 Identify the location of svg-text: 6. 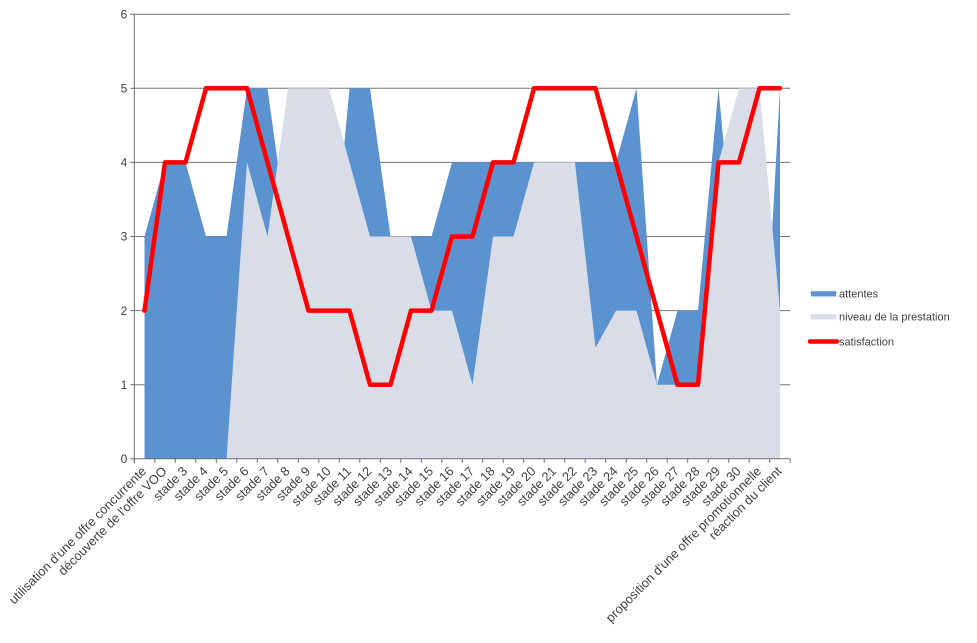
(124, 14).